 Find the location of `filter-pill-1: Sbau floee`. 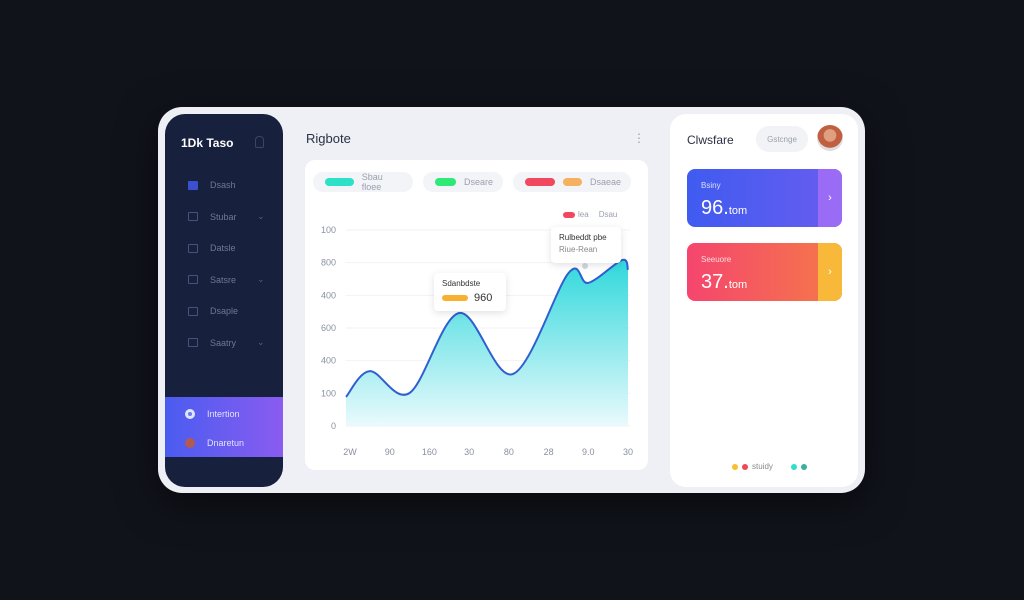

filter-pill-1: Sbau floee is located at coordinates (363, 182).